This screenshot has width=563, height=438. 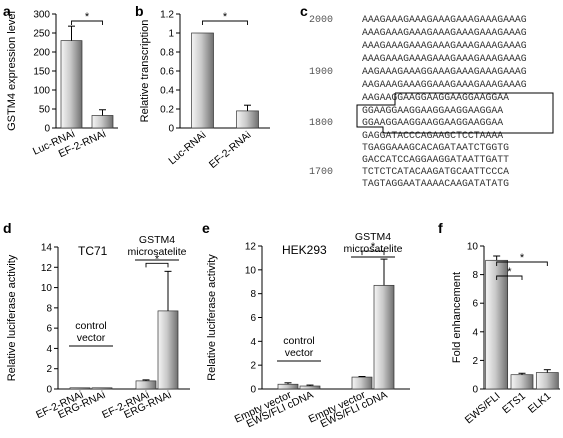 I want to click on chart-title: HEK293, so click(x=304, y=250).